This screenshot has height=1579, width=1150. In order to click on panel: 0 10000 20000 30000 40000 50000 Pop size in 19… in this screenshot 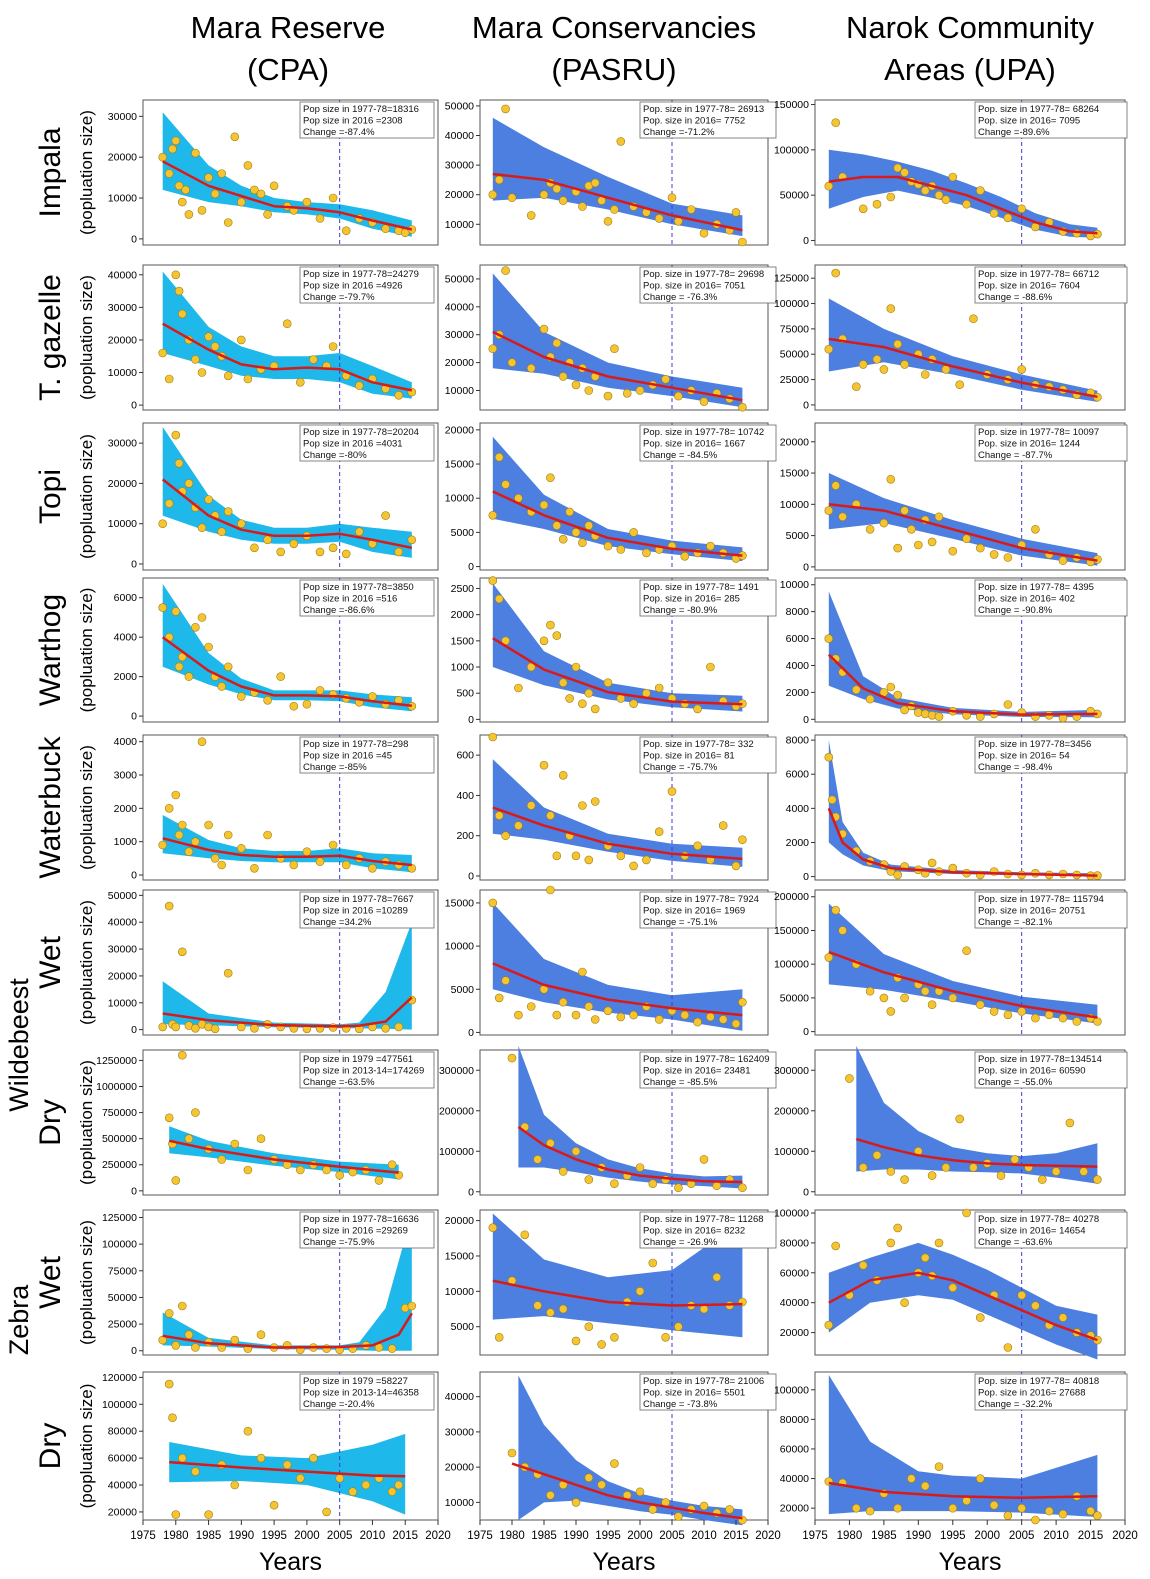, I will do `click(273, 962)`.